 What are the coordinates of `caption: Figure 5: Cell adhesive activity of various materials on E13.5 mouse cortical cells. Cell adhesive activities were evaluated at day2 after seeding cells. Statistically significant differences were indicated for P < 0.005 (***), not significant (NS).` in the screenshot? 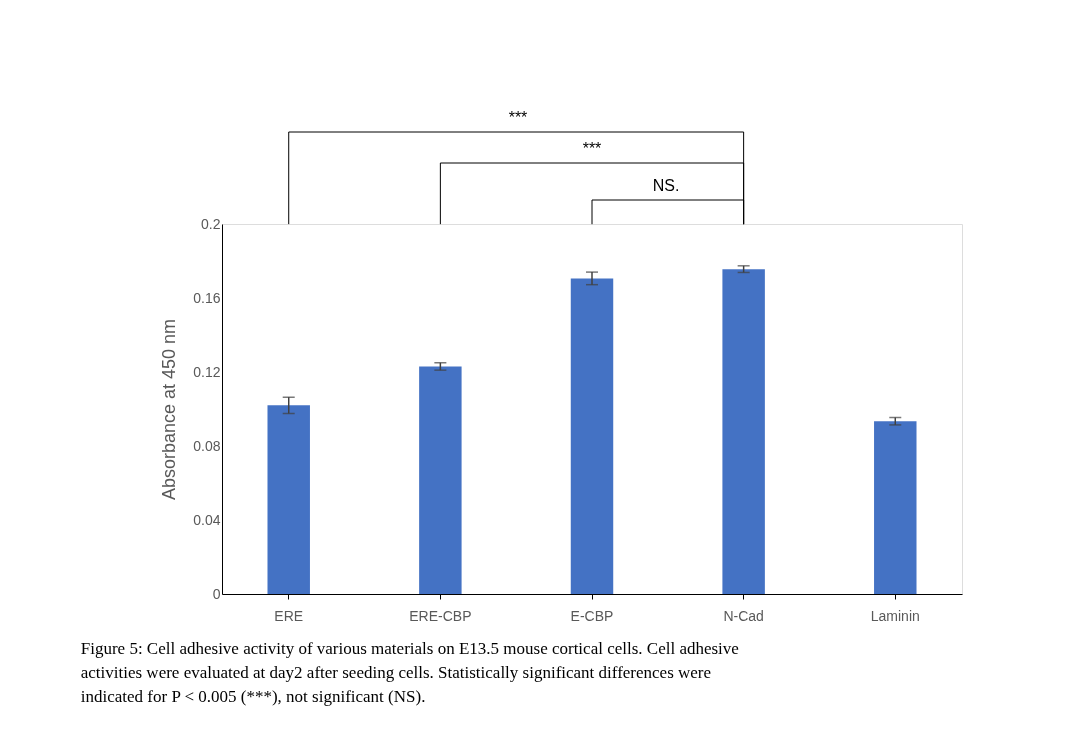 It's located at (409, 672).